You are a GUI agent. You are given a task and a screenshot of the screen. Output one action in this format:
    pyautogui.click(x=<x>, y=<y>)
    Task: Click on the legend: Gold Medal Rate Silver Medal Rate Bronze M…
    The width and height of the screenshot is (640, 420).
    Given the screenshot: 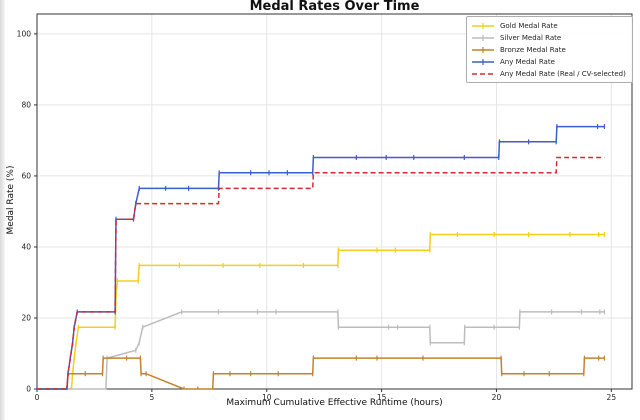 What is the action you would take?
    pyautogui.click(x=549, y=49)
    